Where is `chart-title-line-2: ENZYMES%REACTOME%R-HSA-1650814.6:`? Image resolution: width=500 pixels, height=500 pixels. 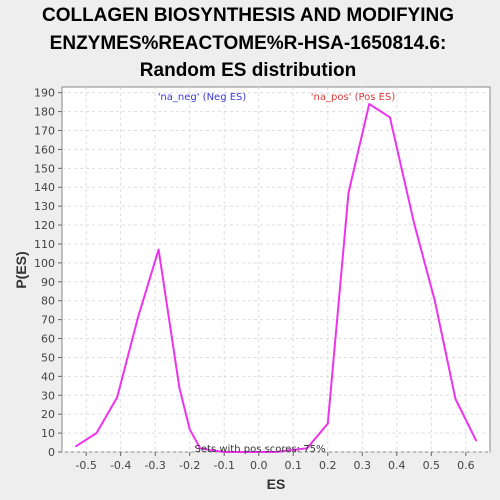
chart-title-line-2: ENZYMES%REACTOME%R-HSA-1650814.6: is located at coordinates (248, 43).